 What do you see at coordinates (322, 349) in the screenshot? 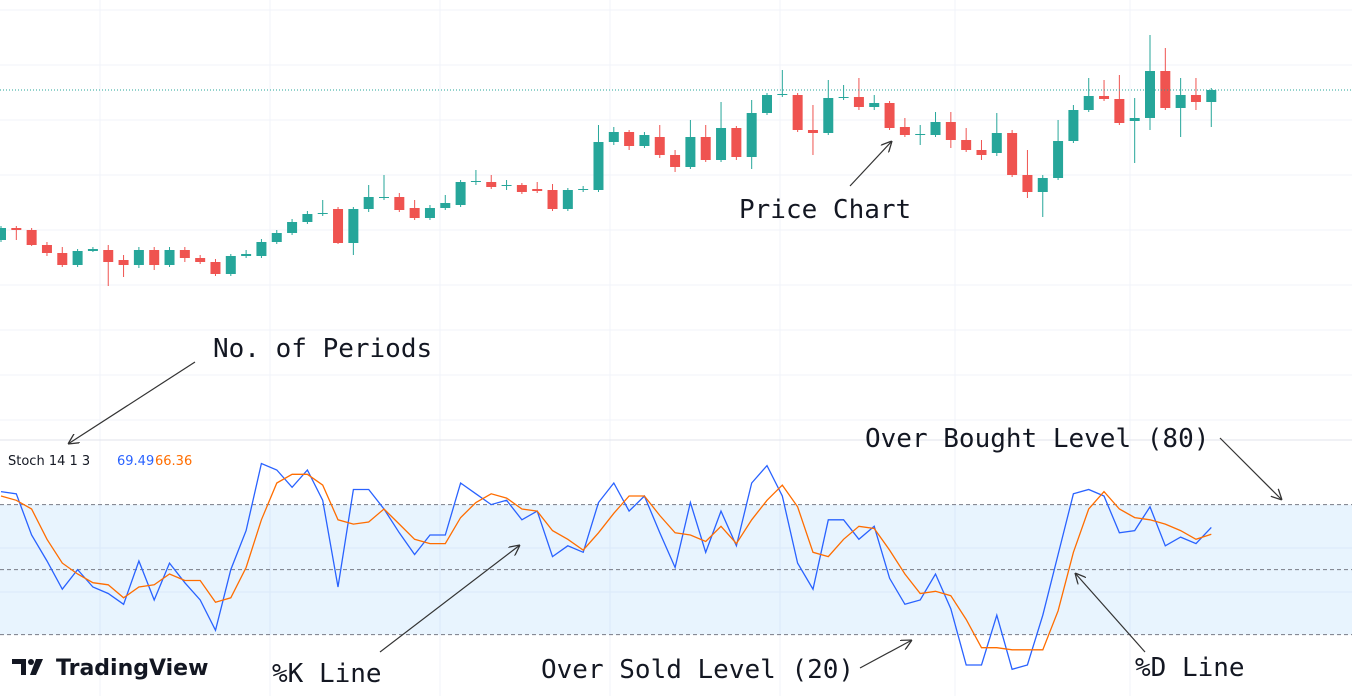
I see `annotation: No. of Periods` at bounding box center [322, 349].